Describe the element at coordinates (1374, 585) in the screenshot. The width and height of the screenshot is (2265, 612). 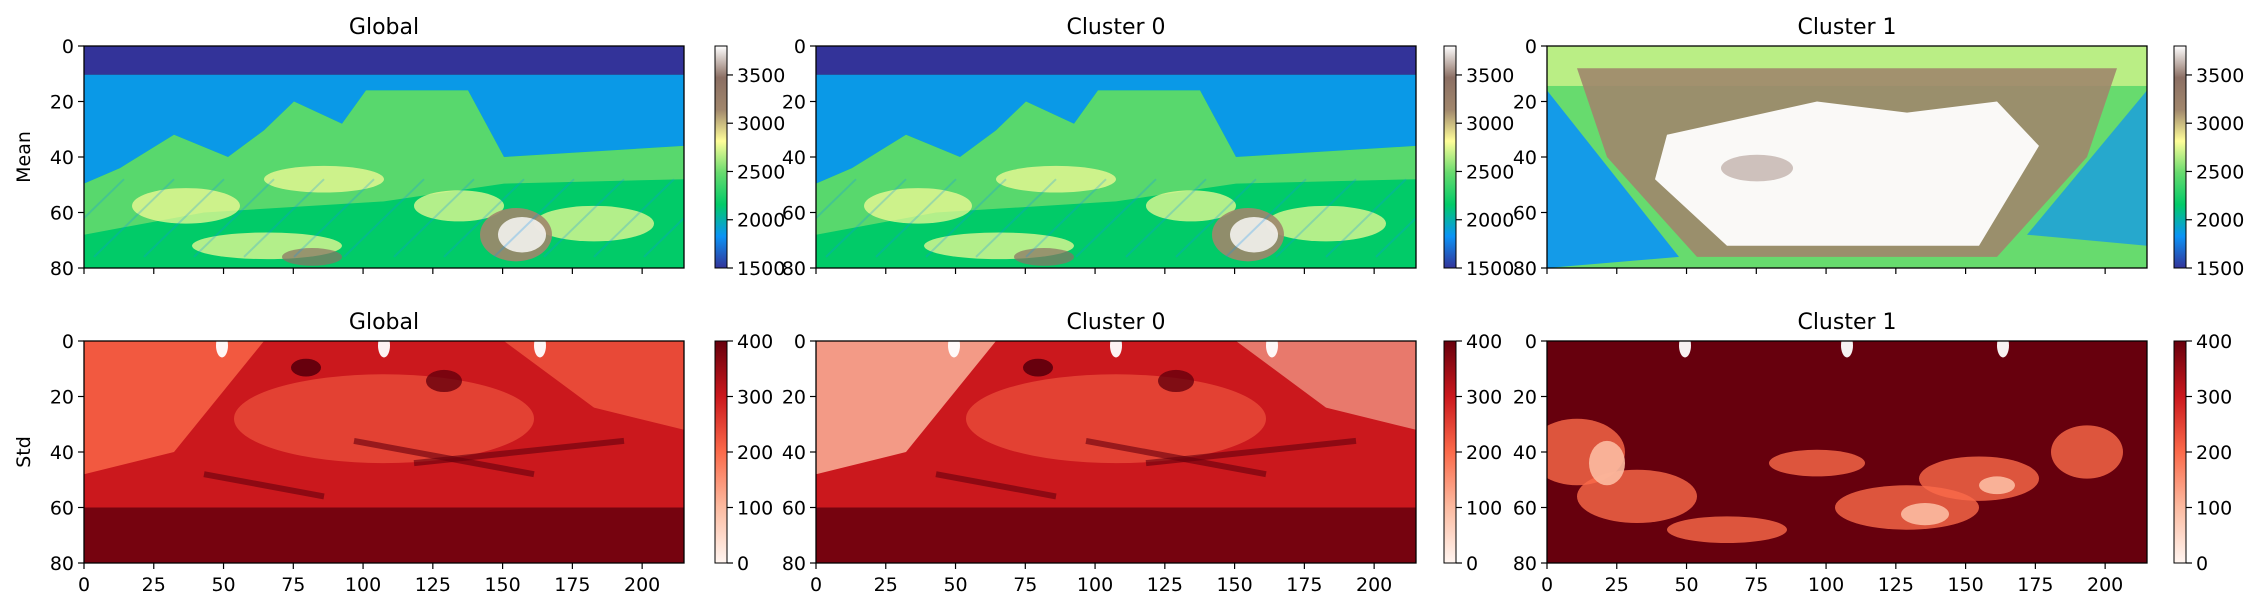
I see `cluster0-std-xtick-label-200: 200` at that location.